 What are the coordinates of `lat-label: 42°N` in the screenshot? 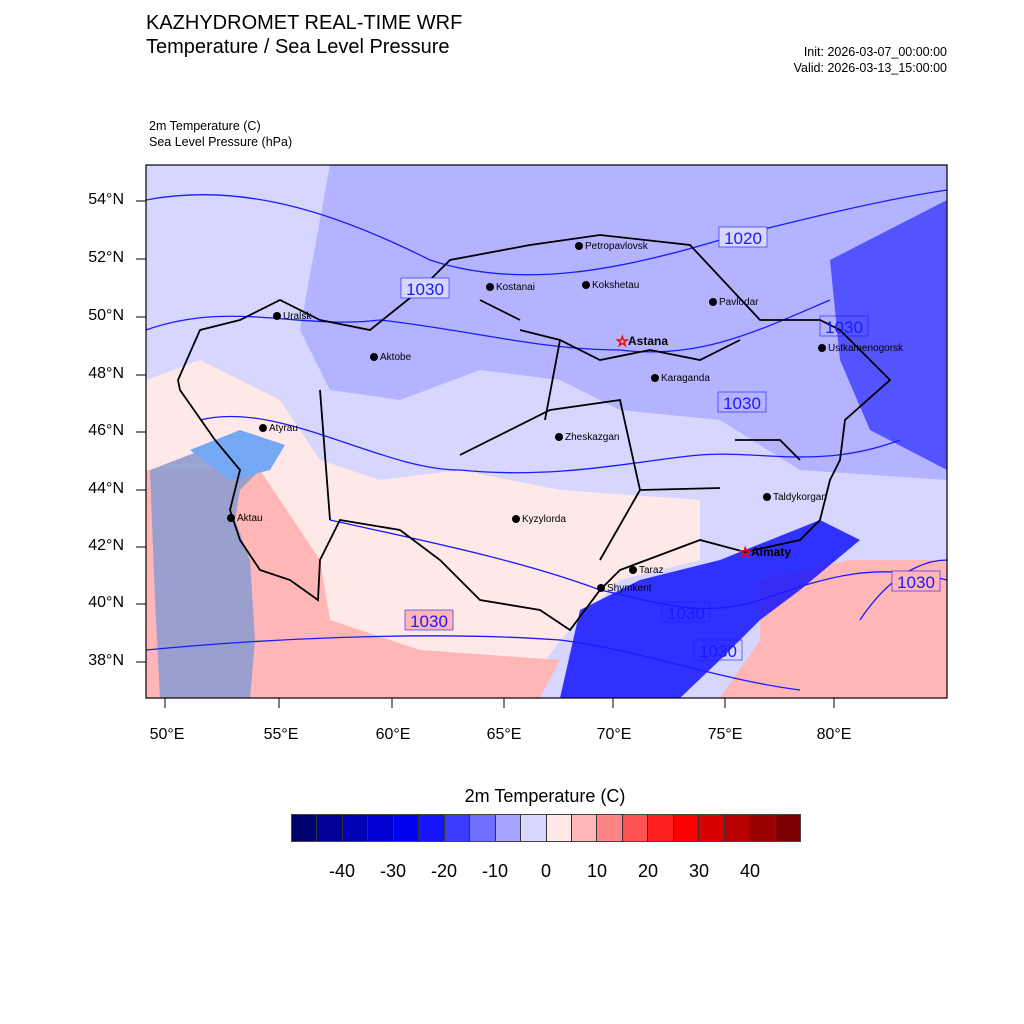 It's located at (106, 545).